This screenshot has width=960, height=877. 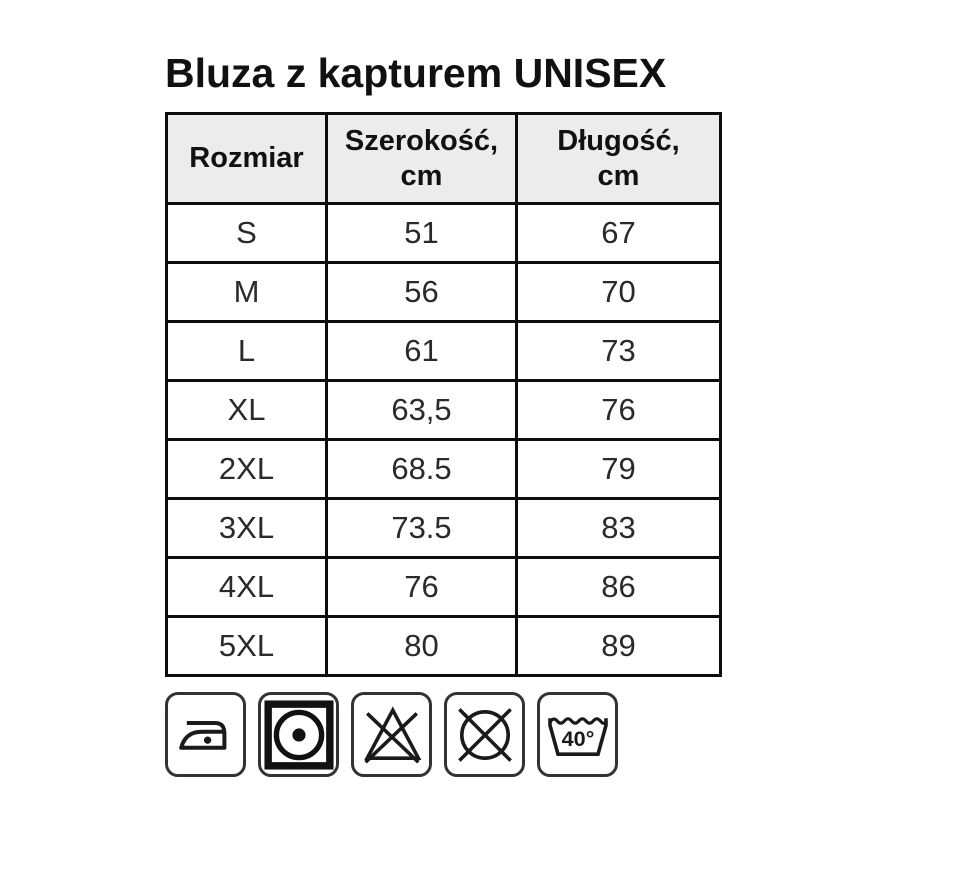 What do you see at coordinates (421, 587) in the screenshot?
I see `width-cell: 76` at bounding box center [421, 587].